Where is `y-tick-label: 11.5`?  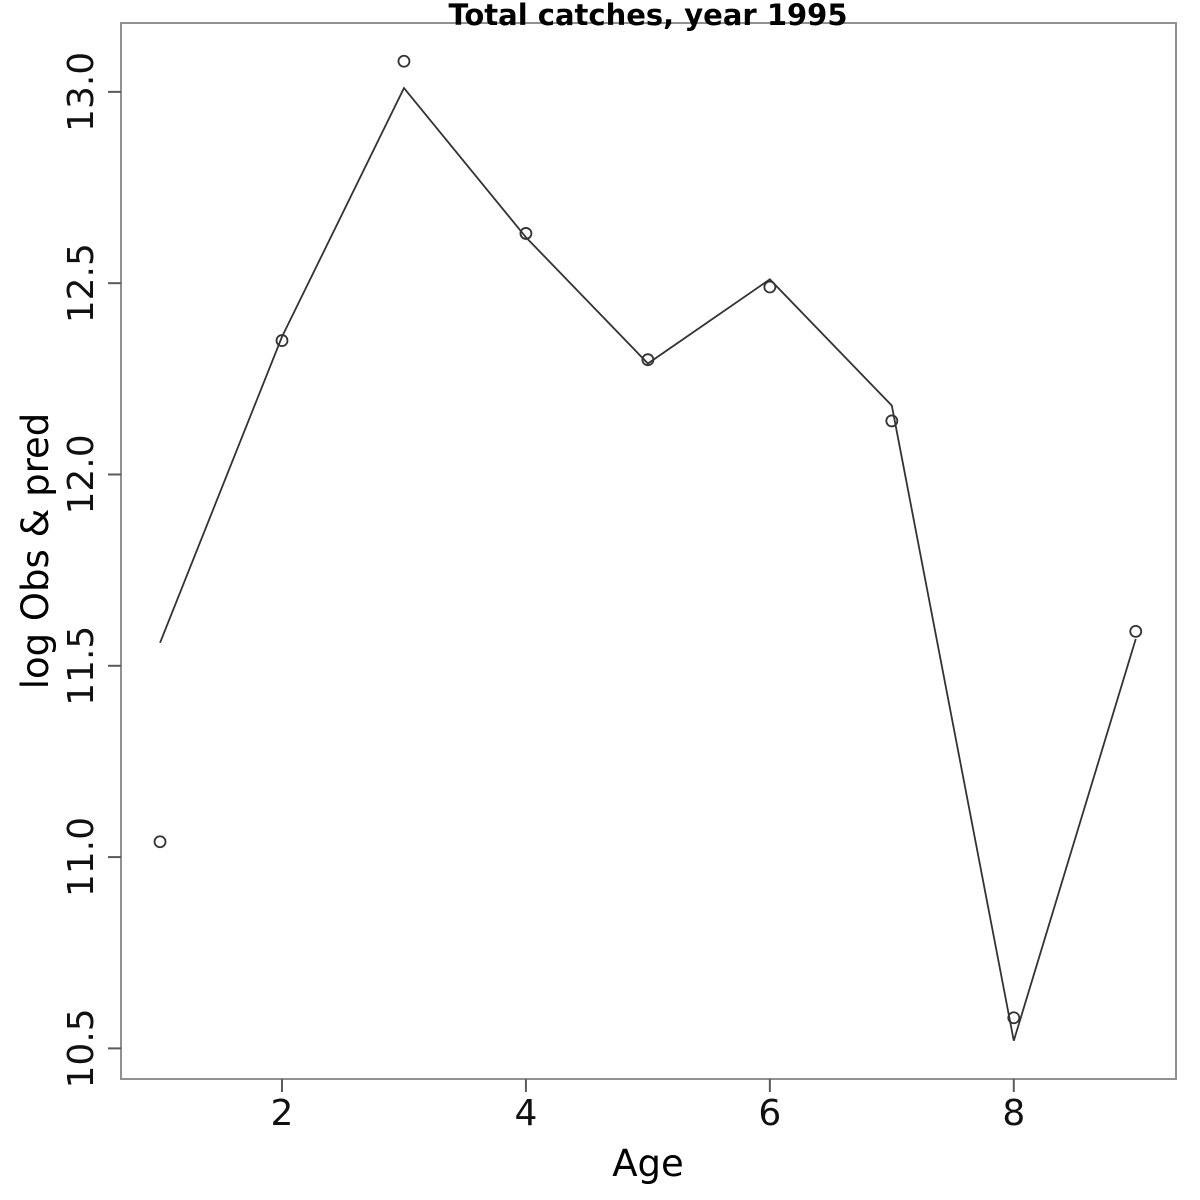 y-tick-label: 11.5 is located at coordinates (81, 666).